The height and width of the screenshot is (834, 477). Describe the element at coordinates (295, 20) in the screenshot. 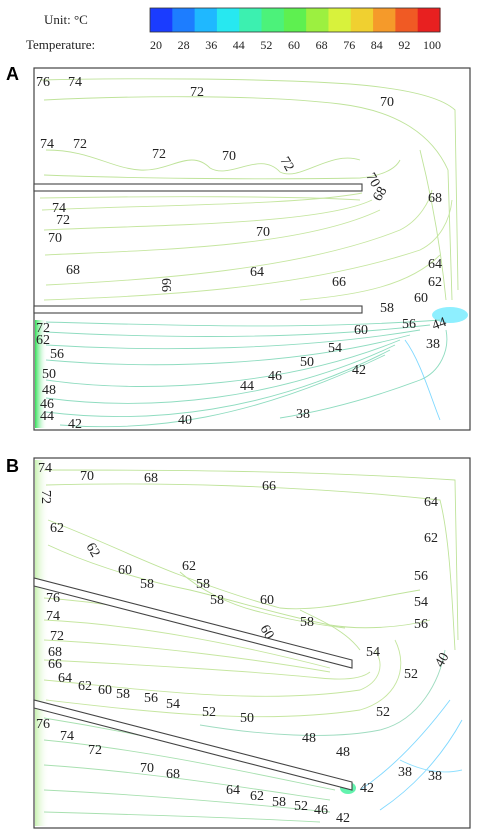

I see `colorbar-frame` at that location.